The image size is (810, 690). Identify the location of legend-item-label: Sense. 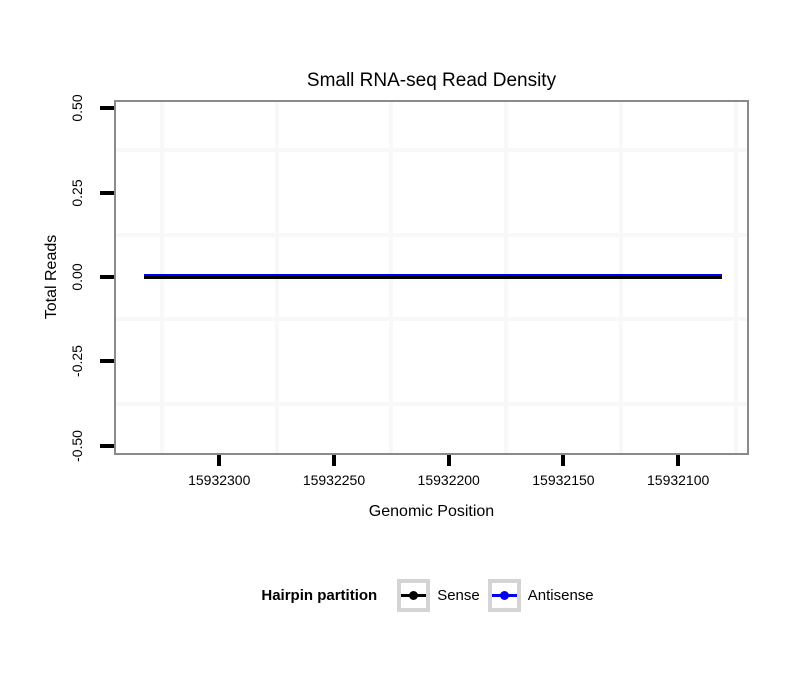
(458, 595).